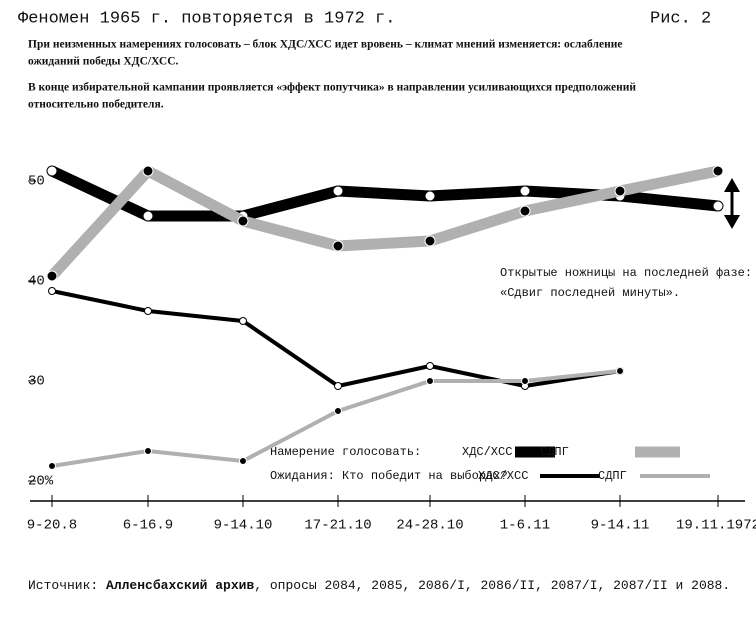 The image size is (756, 619). Describe the element at coordinates (96, 105) in the screenshot. I see `subtitle: относительно победителя.` at that location.